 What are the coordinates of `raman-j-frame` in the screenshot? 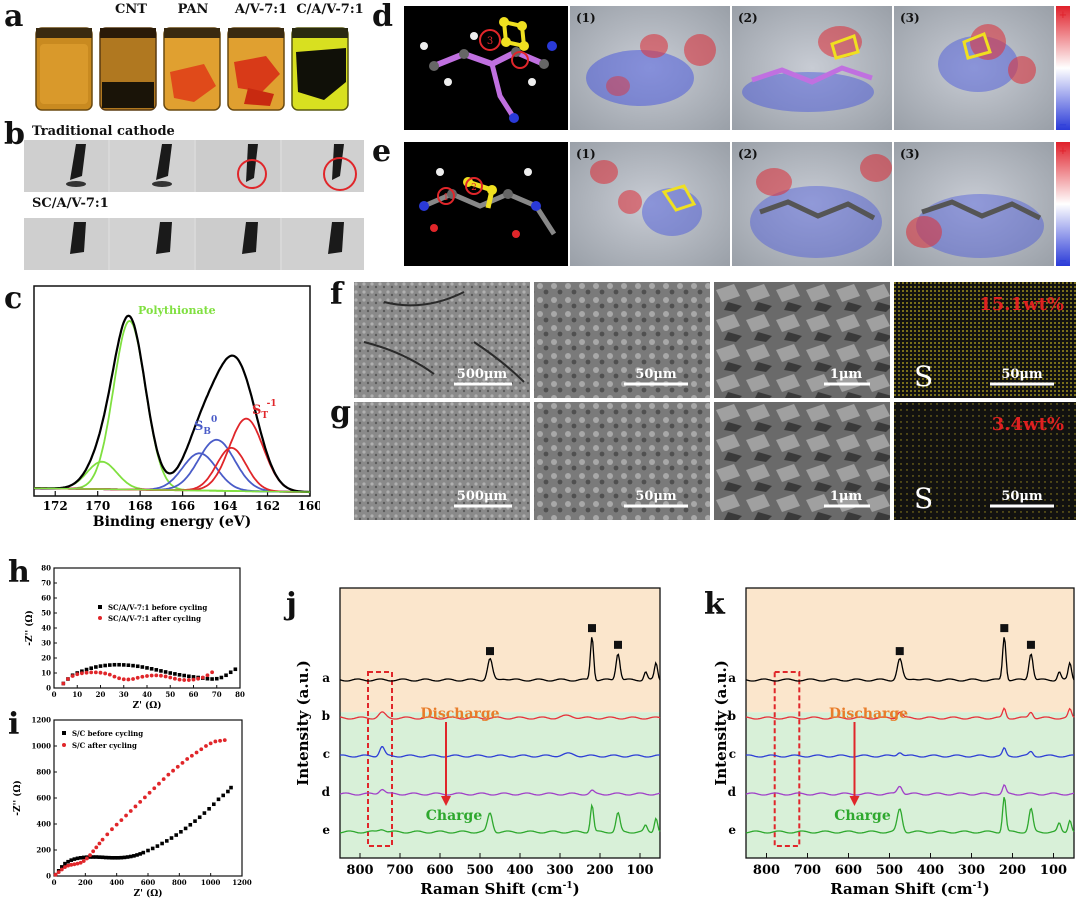 It's located at (500, 723).